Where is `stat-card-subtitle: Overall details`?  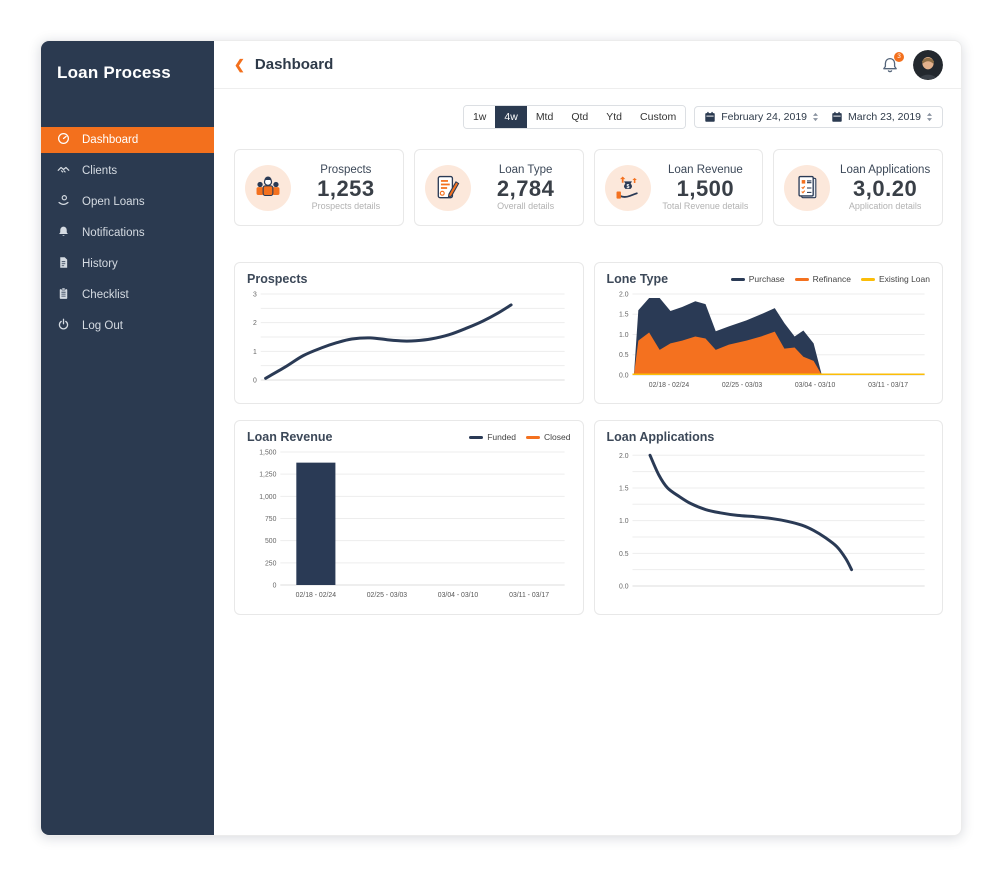 stat-card-subtitle: Overall details is located at coordinates (526, 206).